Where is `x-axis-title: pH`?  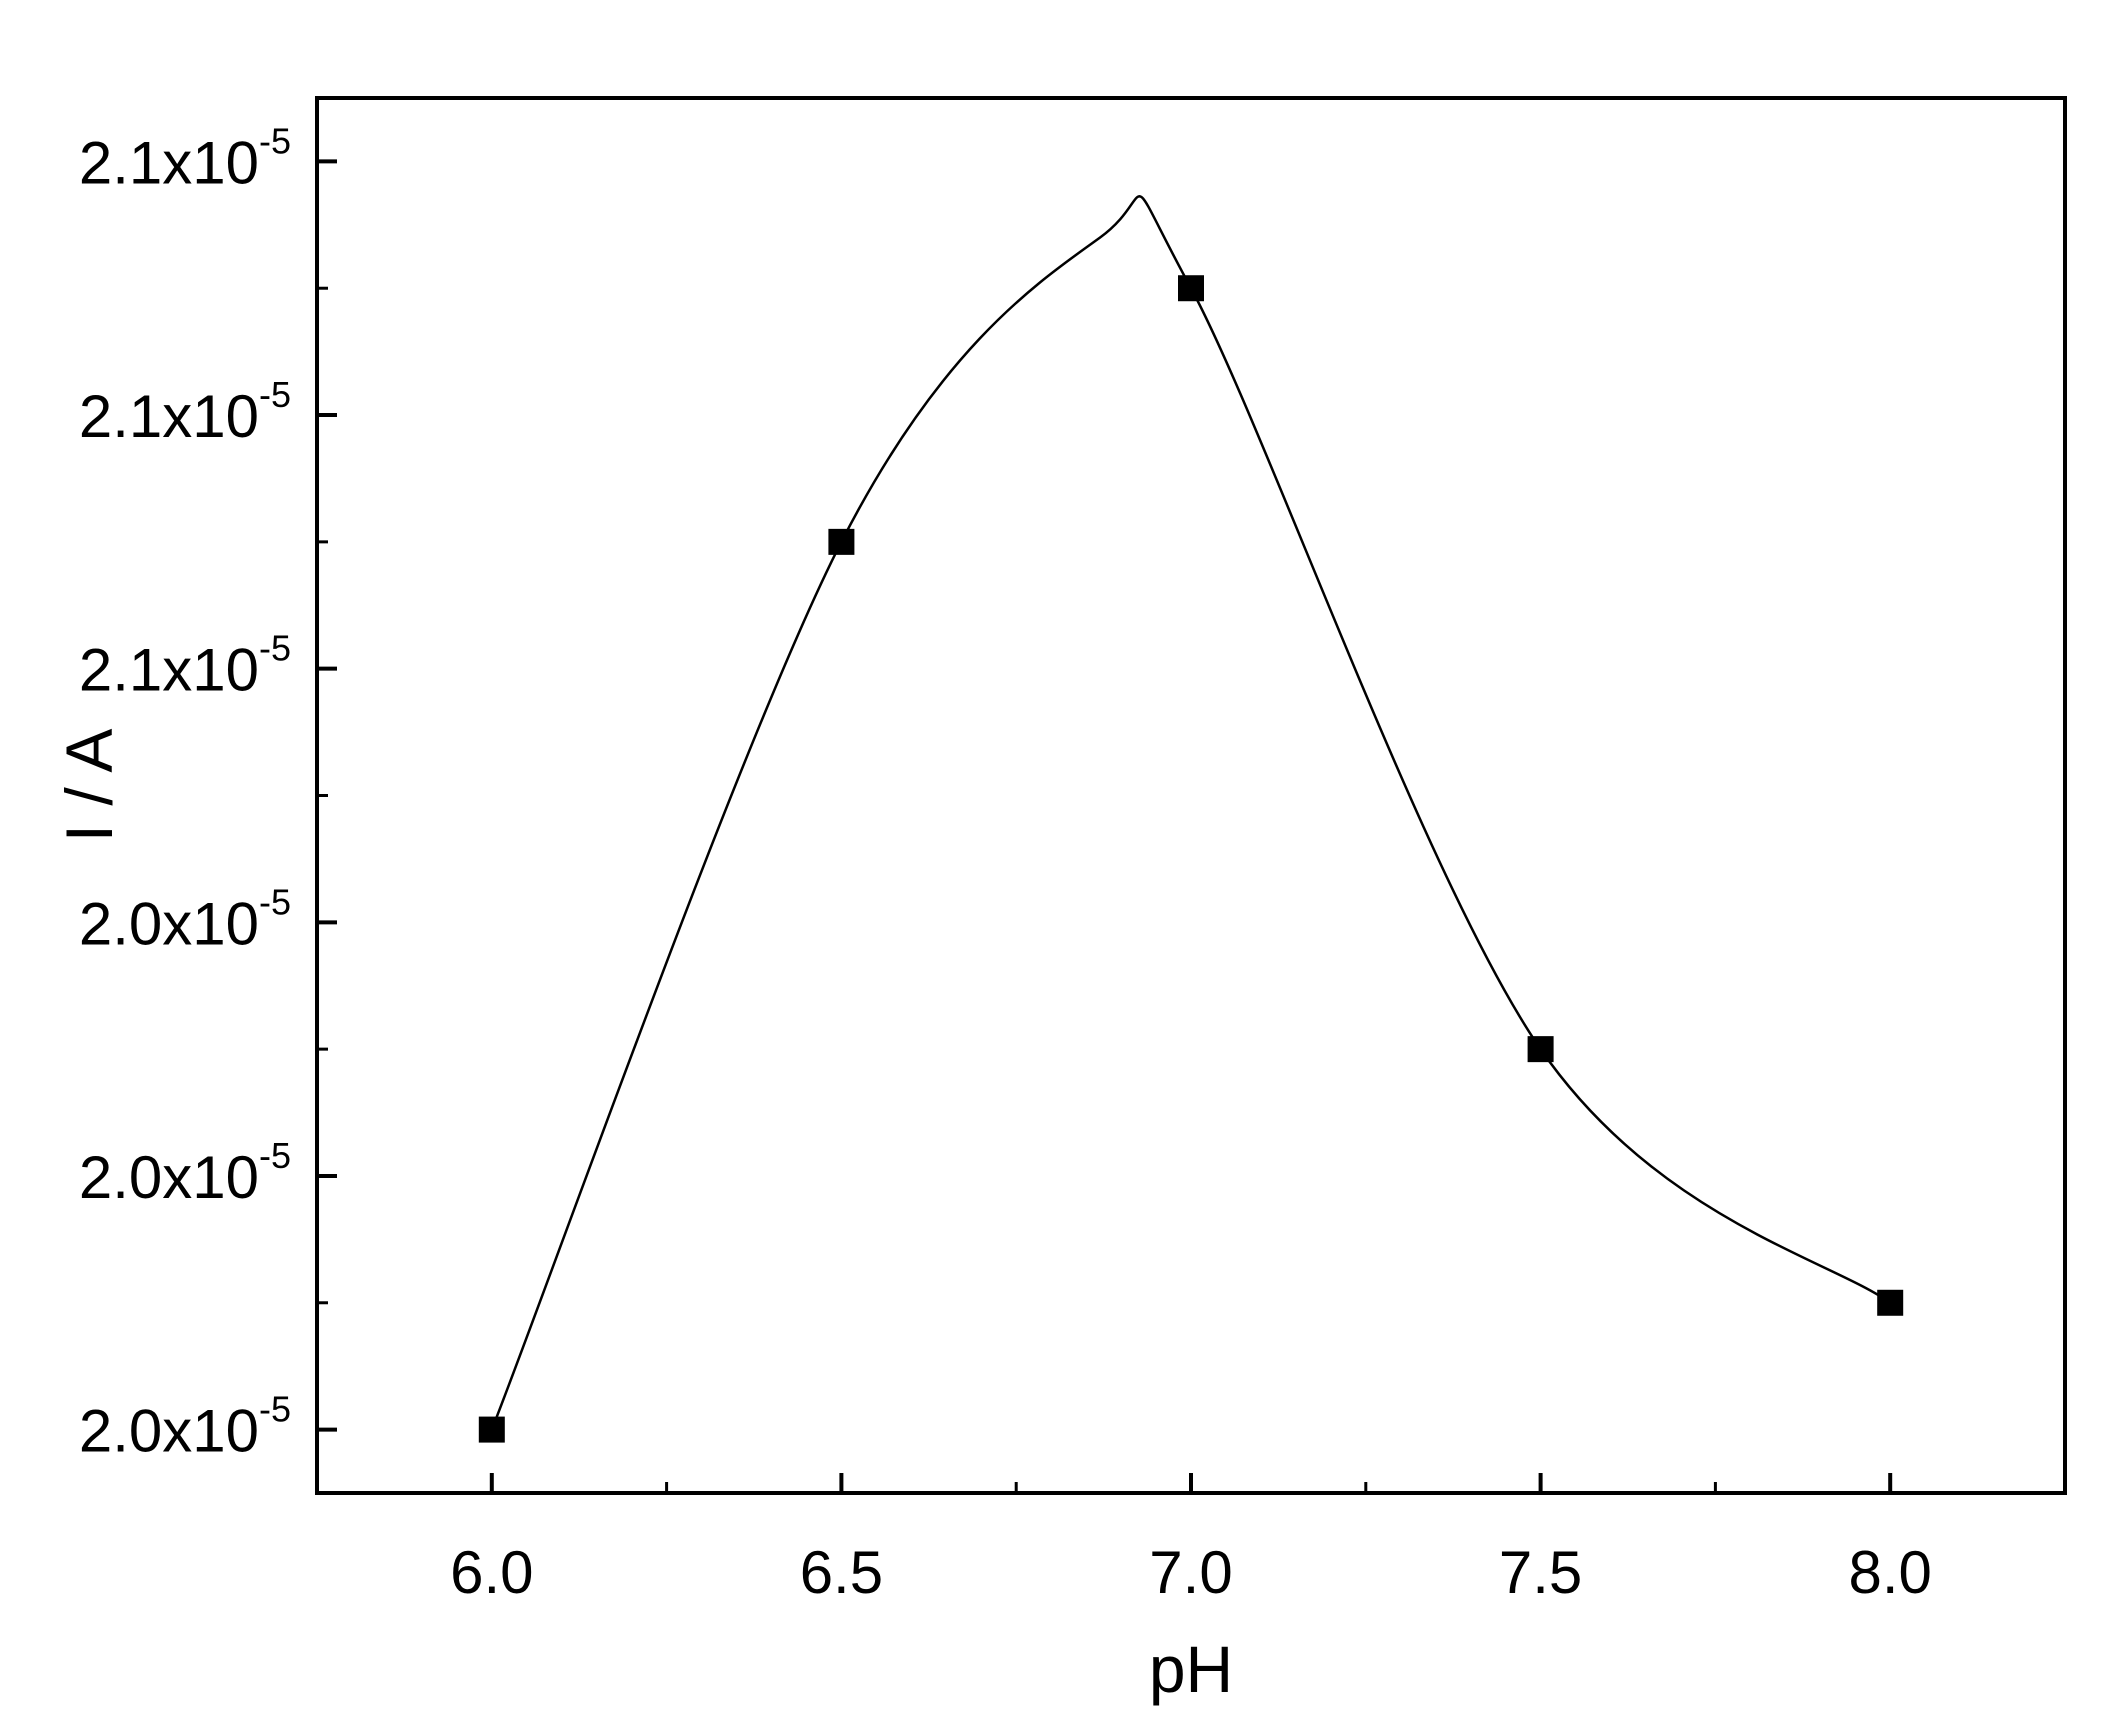
x-axis-title: pH is located at coordinates (1191, 1669).